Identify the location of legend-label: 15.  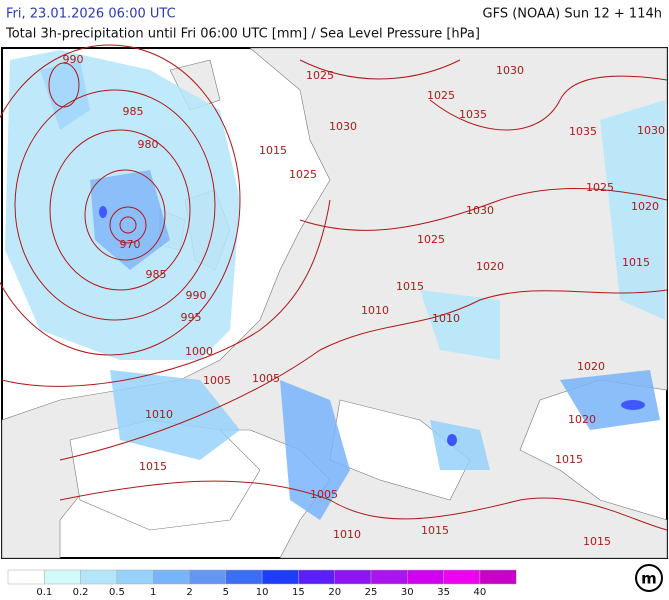
(298, 592).